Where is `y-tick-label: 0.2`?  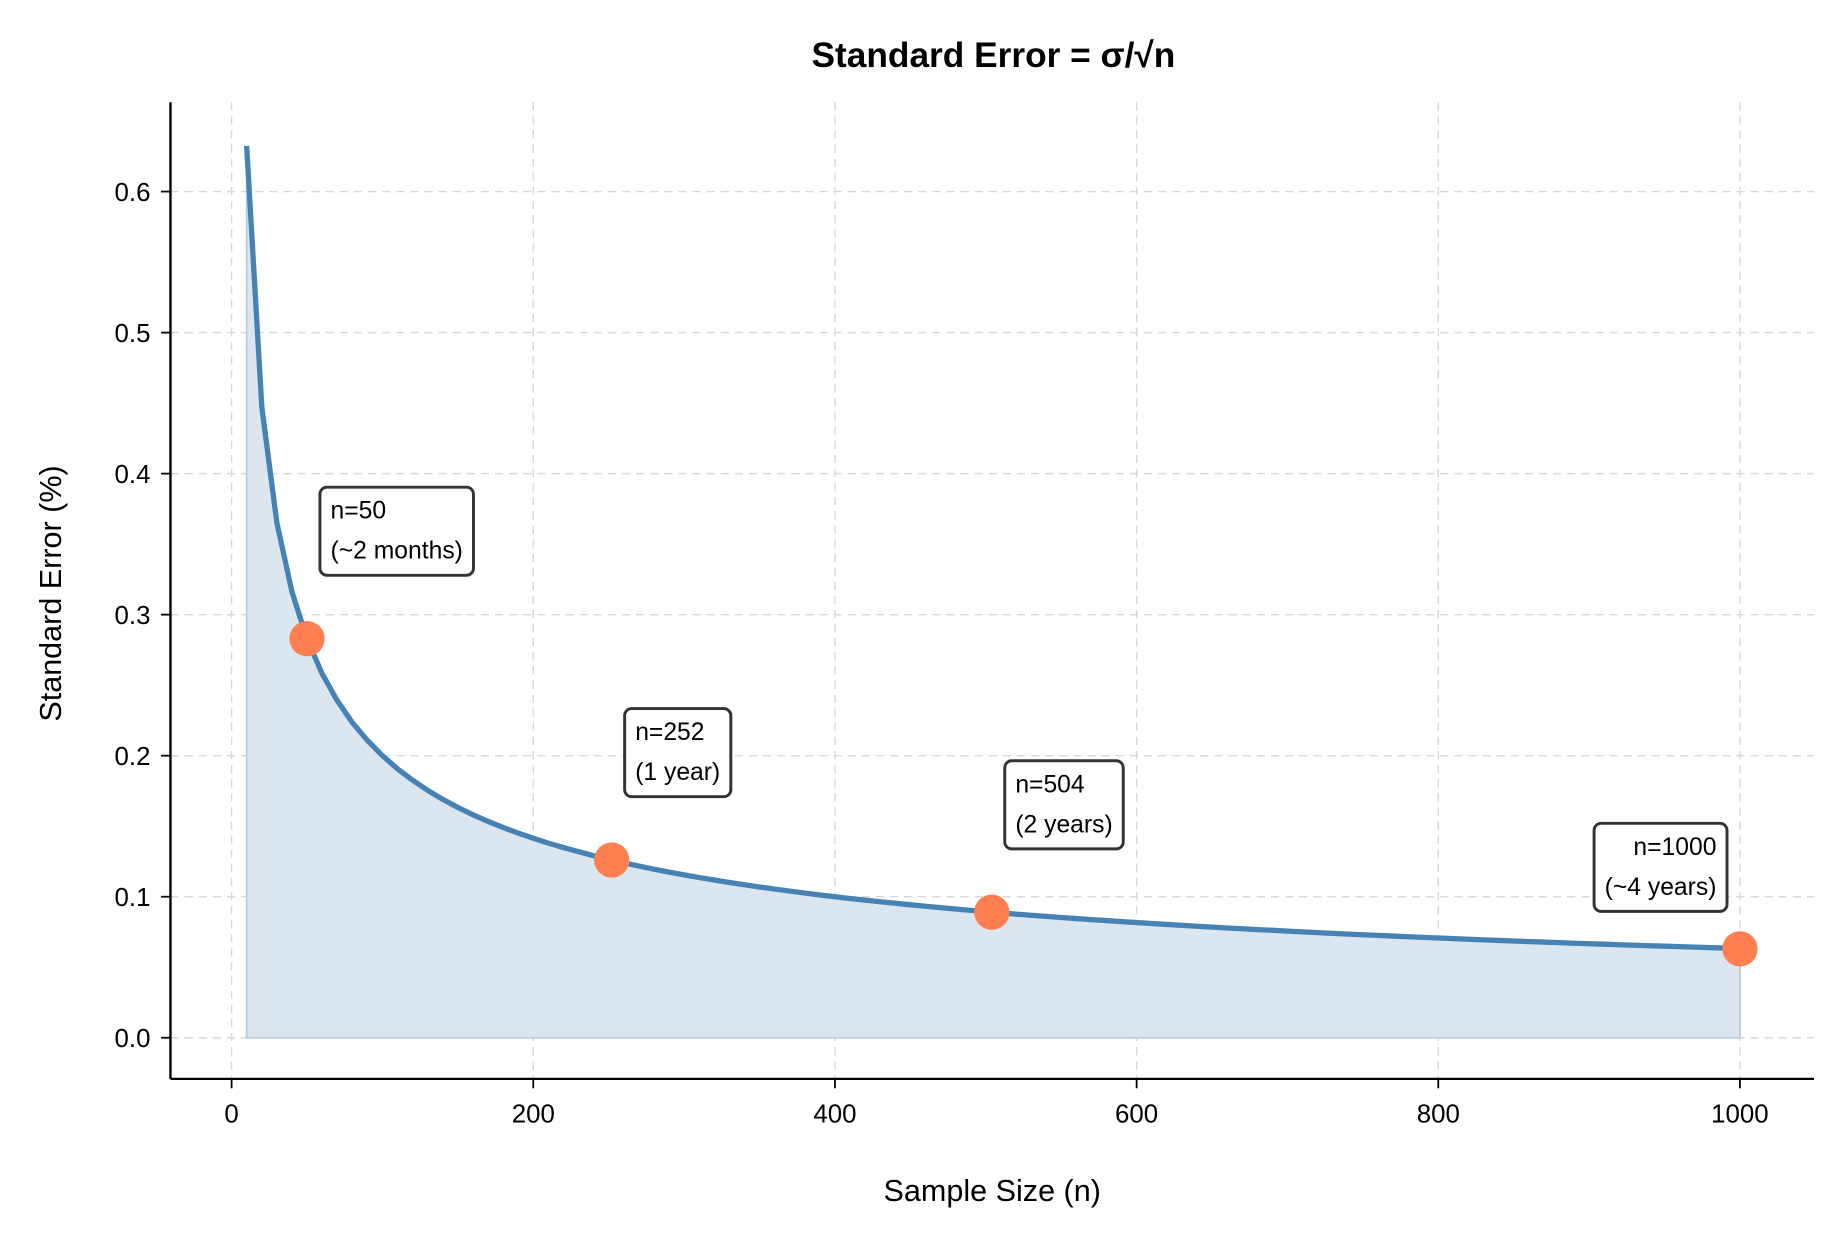
y-tick-label: 0.2 is located at coordinates (133, 757).